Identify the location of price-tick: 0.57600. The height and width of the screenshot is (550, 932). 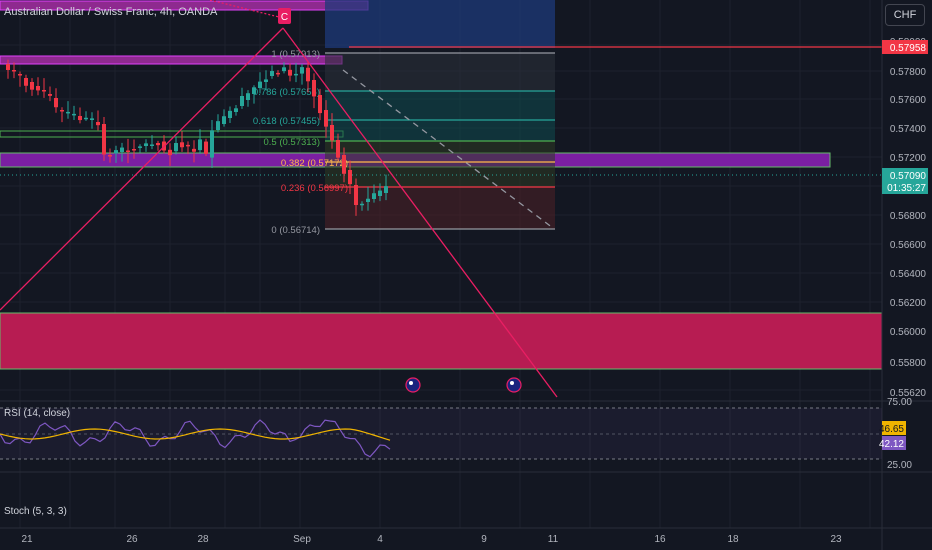
(908, 100).